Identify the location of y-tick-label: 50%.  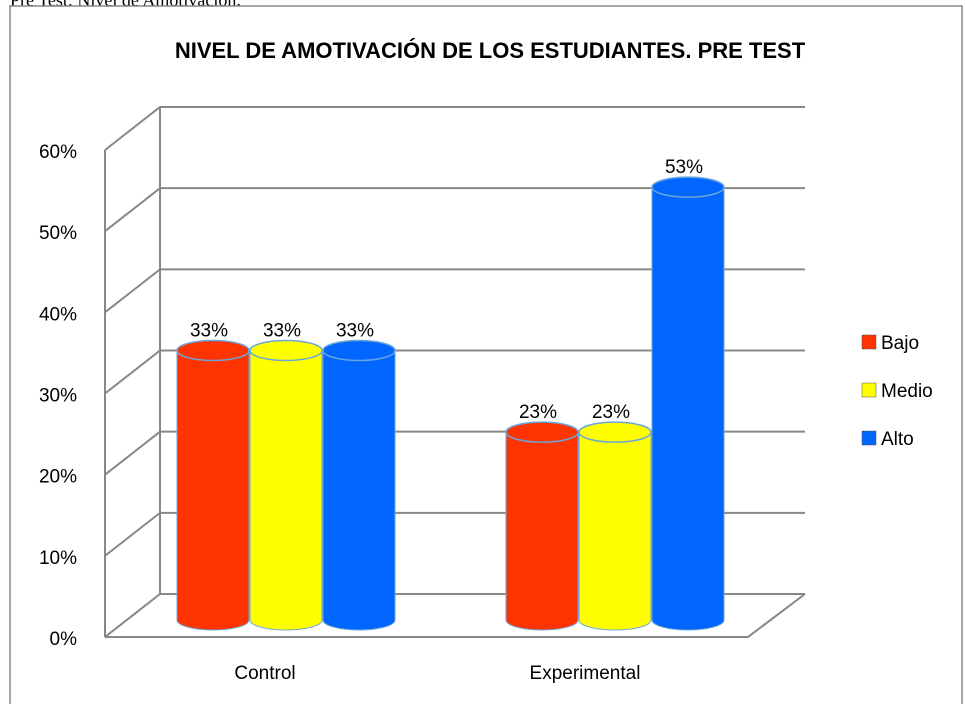
(58, 233).